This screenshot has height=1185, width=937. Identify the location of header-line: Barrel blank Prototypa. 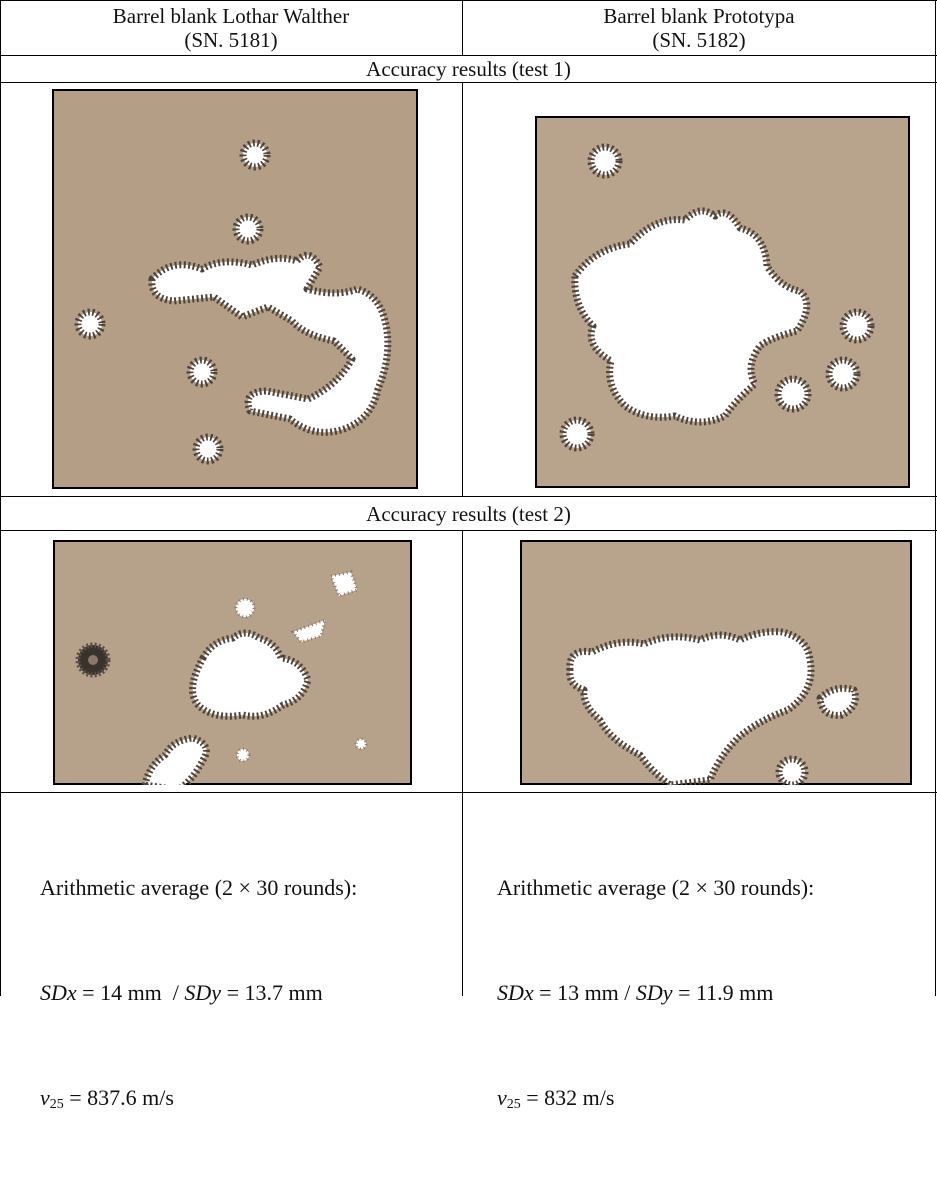
(699, 16).